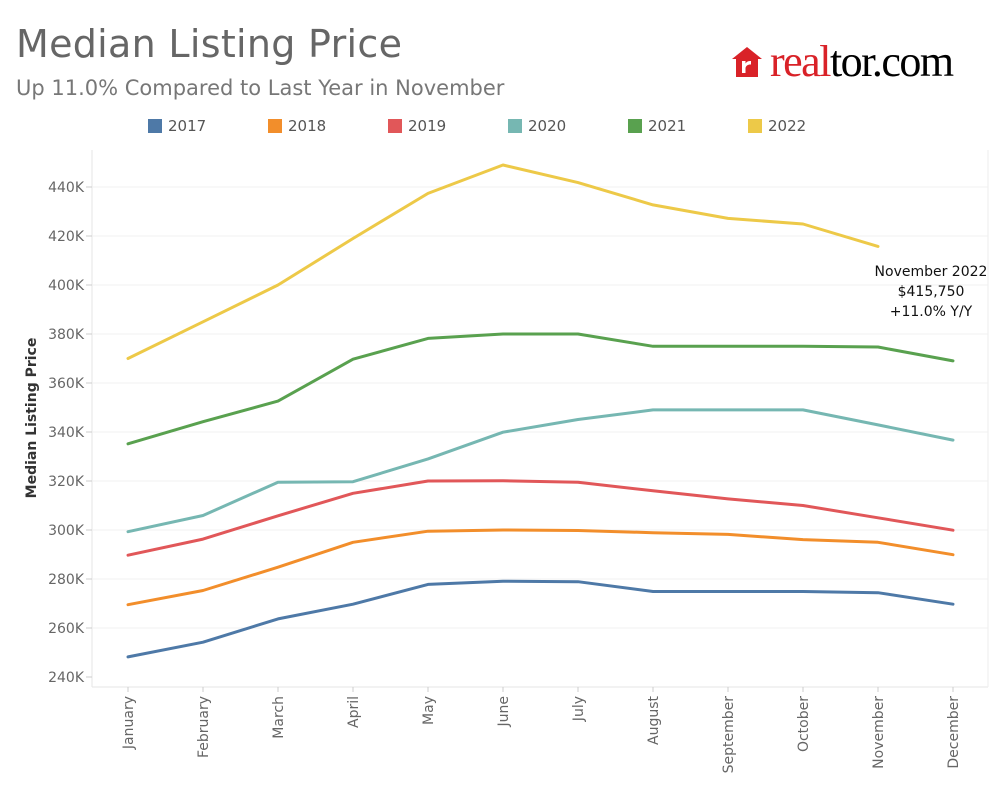 Image resolution: width=1000 pixels, height=800 pixels. What do you see at coordinates (129, 723) in the screenshot?
I see `x-tick-label: January` at bounding box center [129, 723].